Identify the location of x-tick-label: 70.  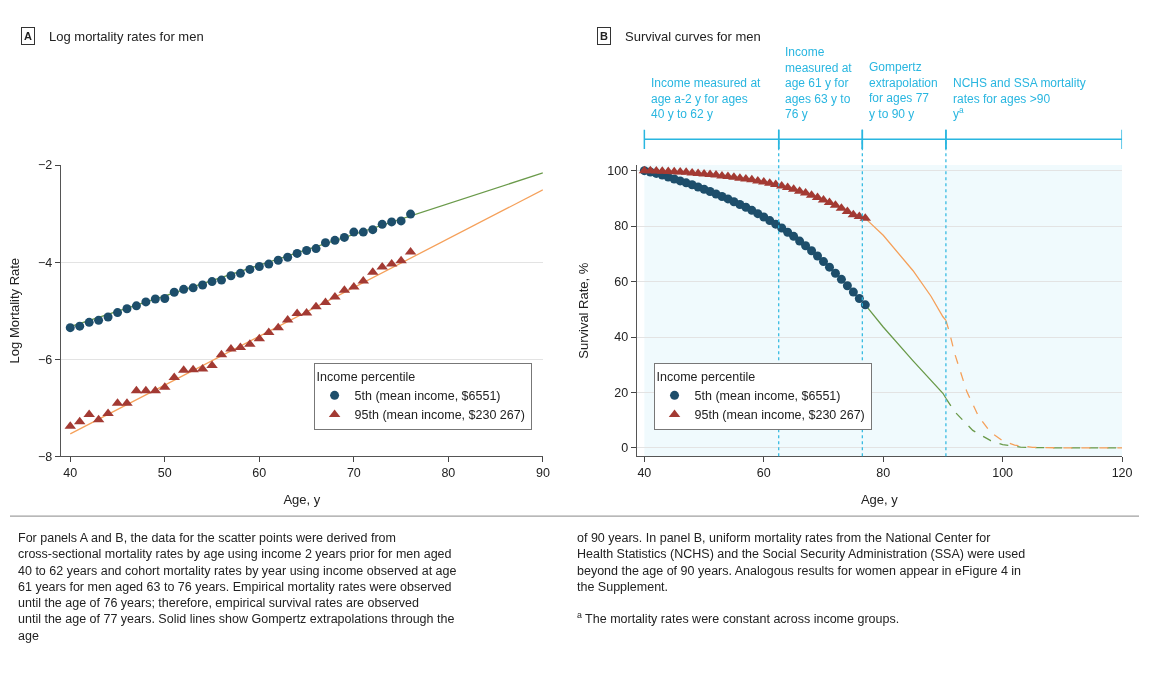
(353, 473).